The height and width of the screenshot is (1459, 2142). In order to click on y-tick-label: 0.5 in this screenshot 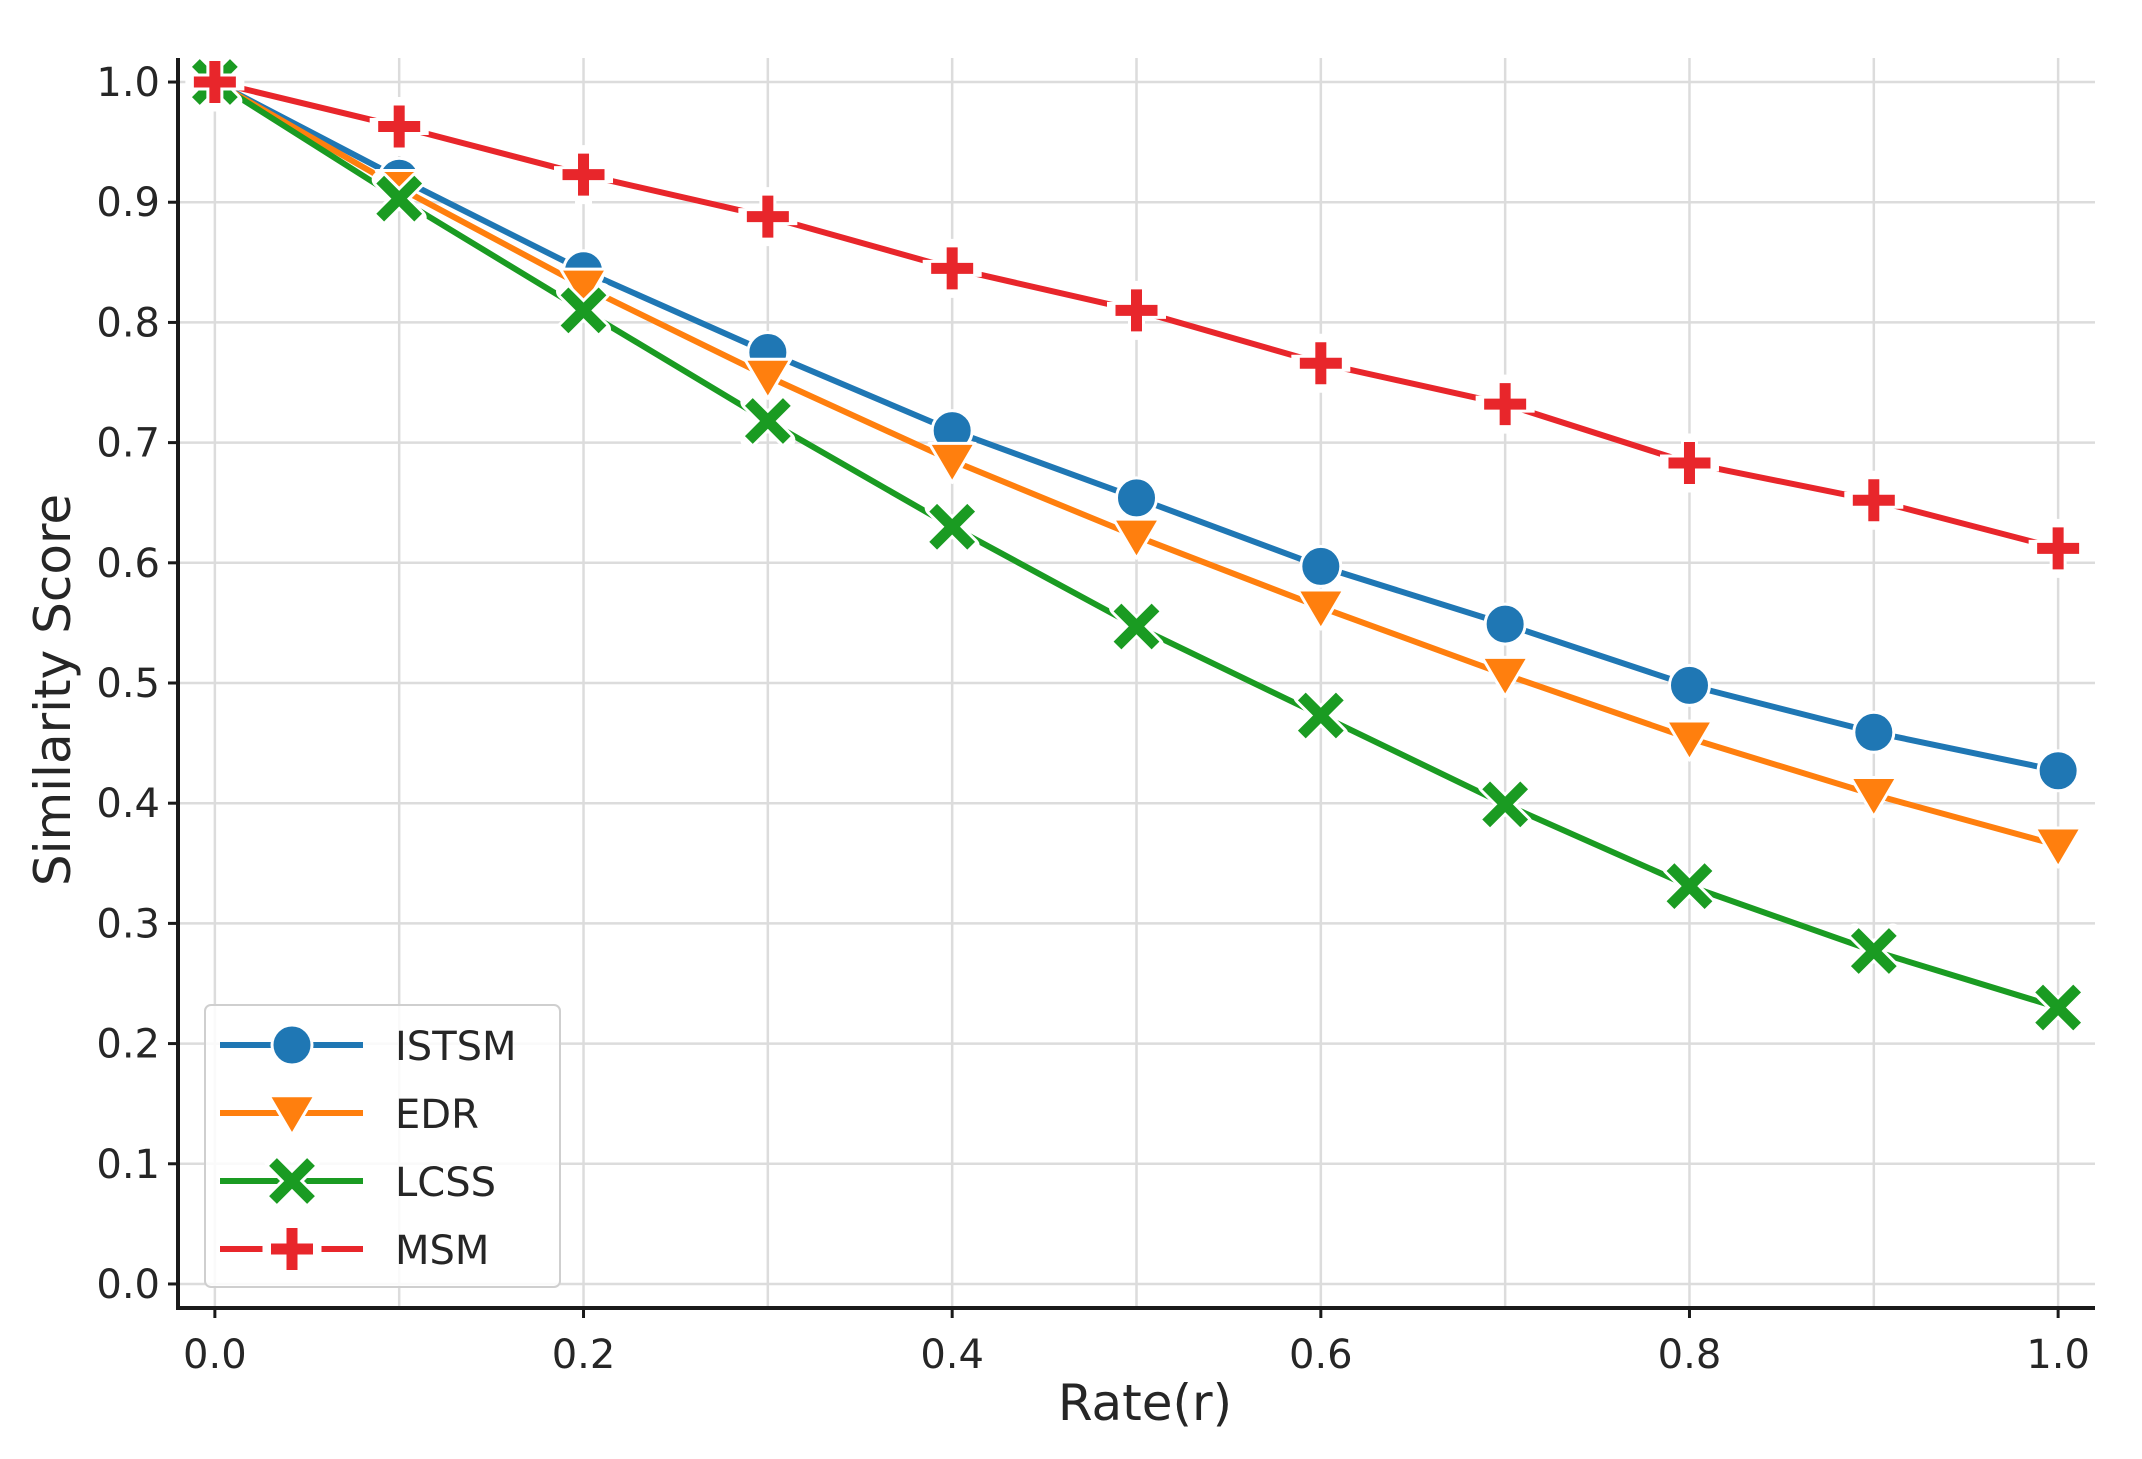, I will do `click(128, 684)`.